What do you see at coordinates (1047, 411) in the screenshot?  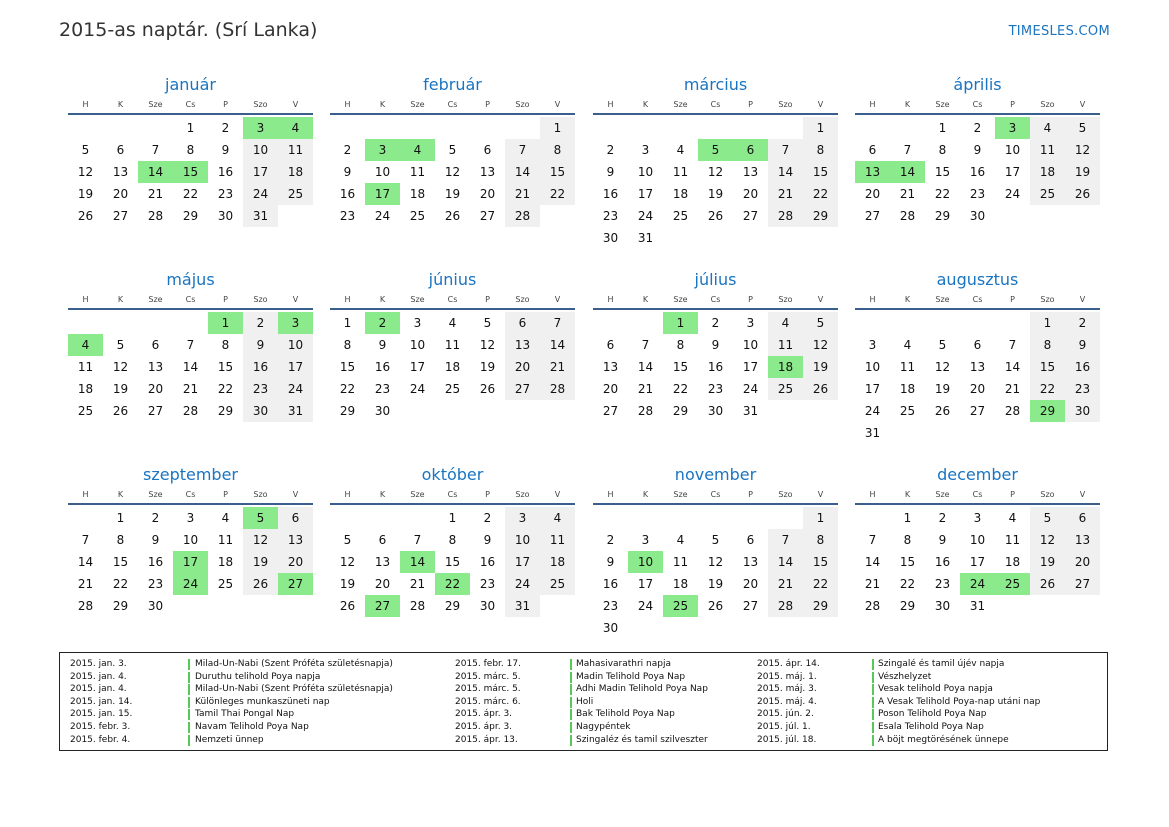 I see `holiday-day-cell: 29` at bounding box center [1047, 411].